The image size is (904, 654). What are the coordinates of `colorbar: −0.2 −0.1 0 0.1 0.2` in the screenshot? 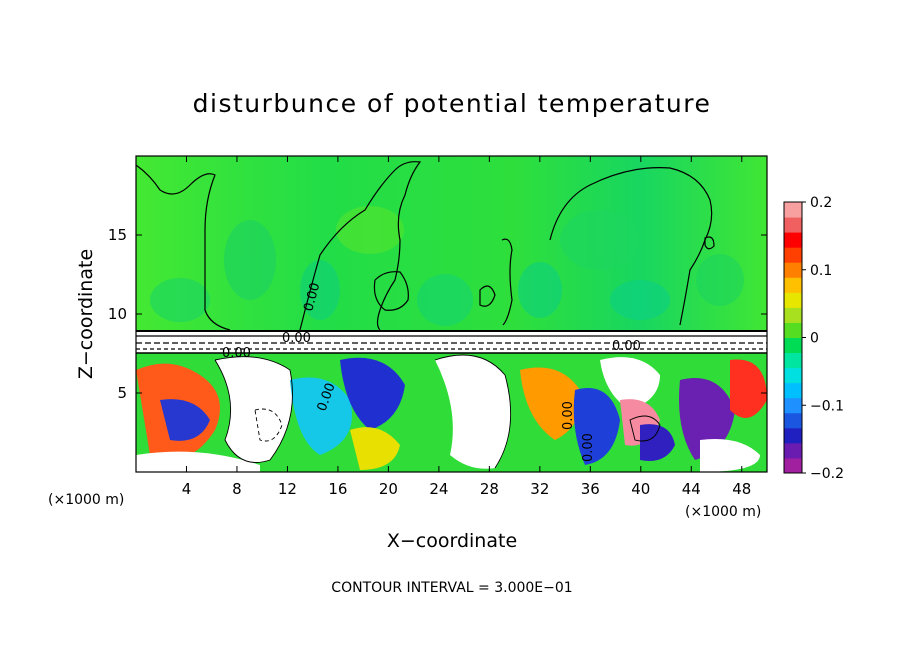 It's located at (814, 338).